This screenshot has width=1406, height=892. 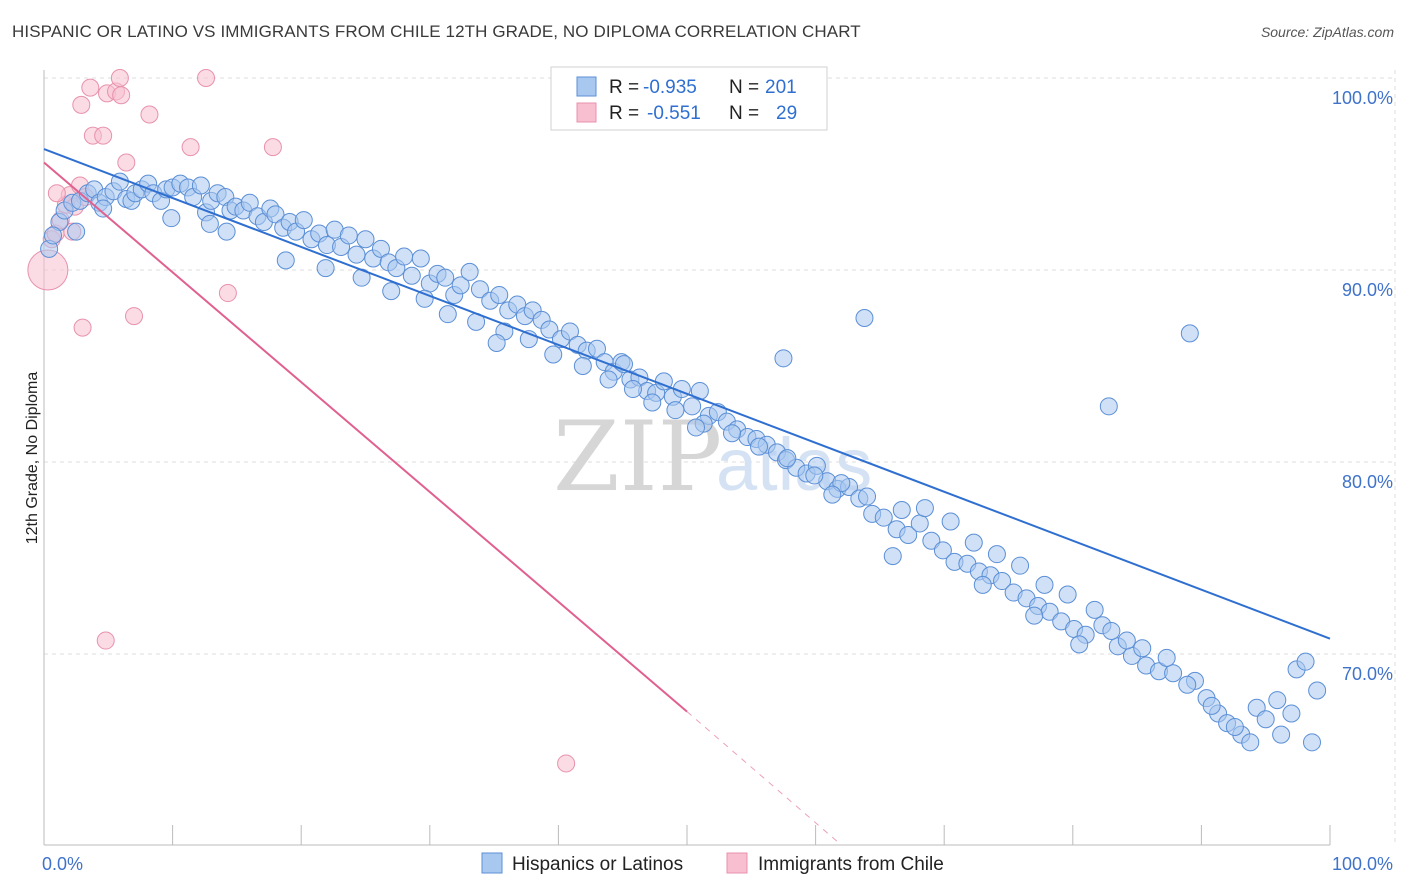 What do you see at coordinates (1362, 98) in the screenshot?
I see `y-tick-label: 100.0%` at bounding box center [1362, 98].